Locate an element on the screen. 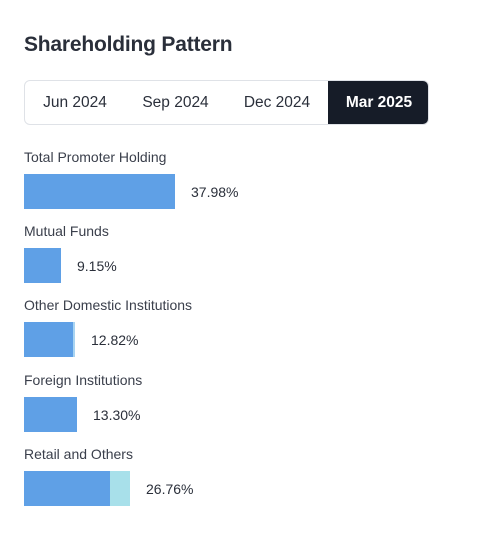 The image size is (485, 553). tab-jun-2024: Jun 2024 is located at coordinates (75, 102).